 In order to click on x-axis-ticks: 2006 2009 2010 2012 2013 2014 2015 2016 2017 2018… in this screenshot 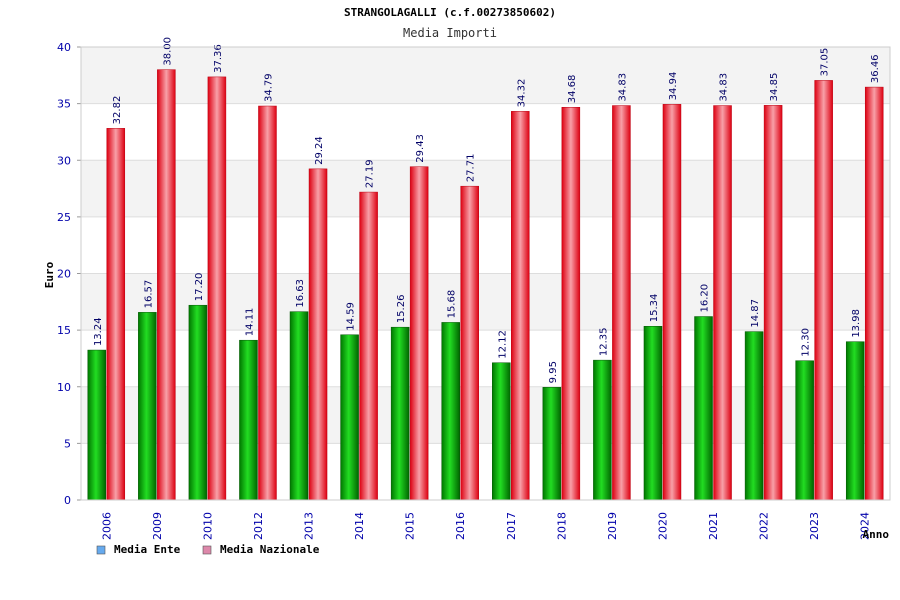, I will do `click(485, 526)`.